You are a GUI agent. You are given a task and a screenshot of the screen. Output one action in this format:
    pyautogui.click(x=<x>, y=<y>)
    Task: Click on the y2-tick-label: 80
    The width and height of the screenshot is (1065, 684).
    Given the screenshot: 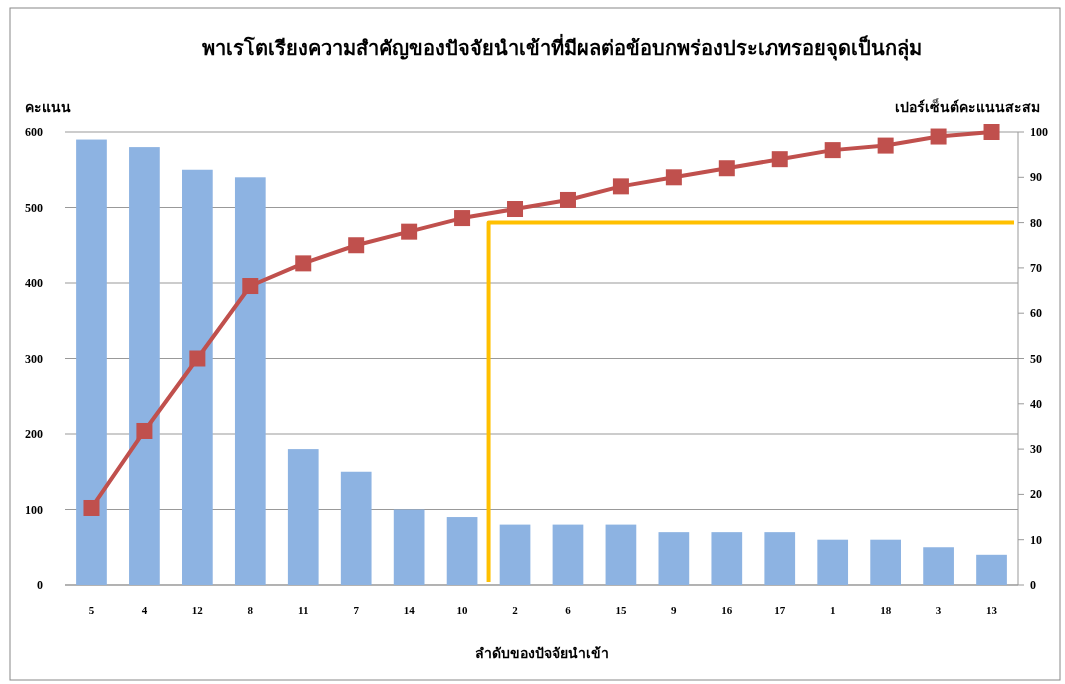 What is the action you would take?
    pyautogui.click(x=1036, y=222)
    